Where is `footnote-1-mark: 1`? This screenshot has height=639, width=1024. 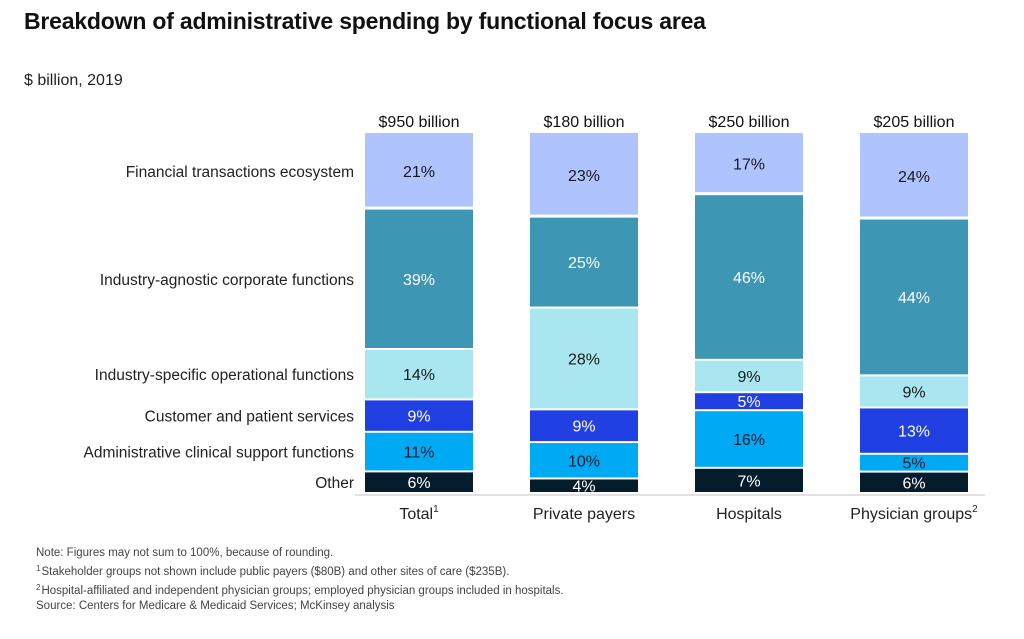
footnote-1-mark: 1 is located at coordinates (38, 568).